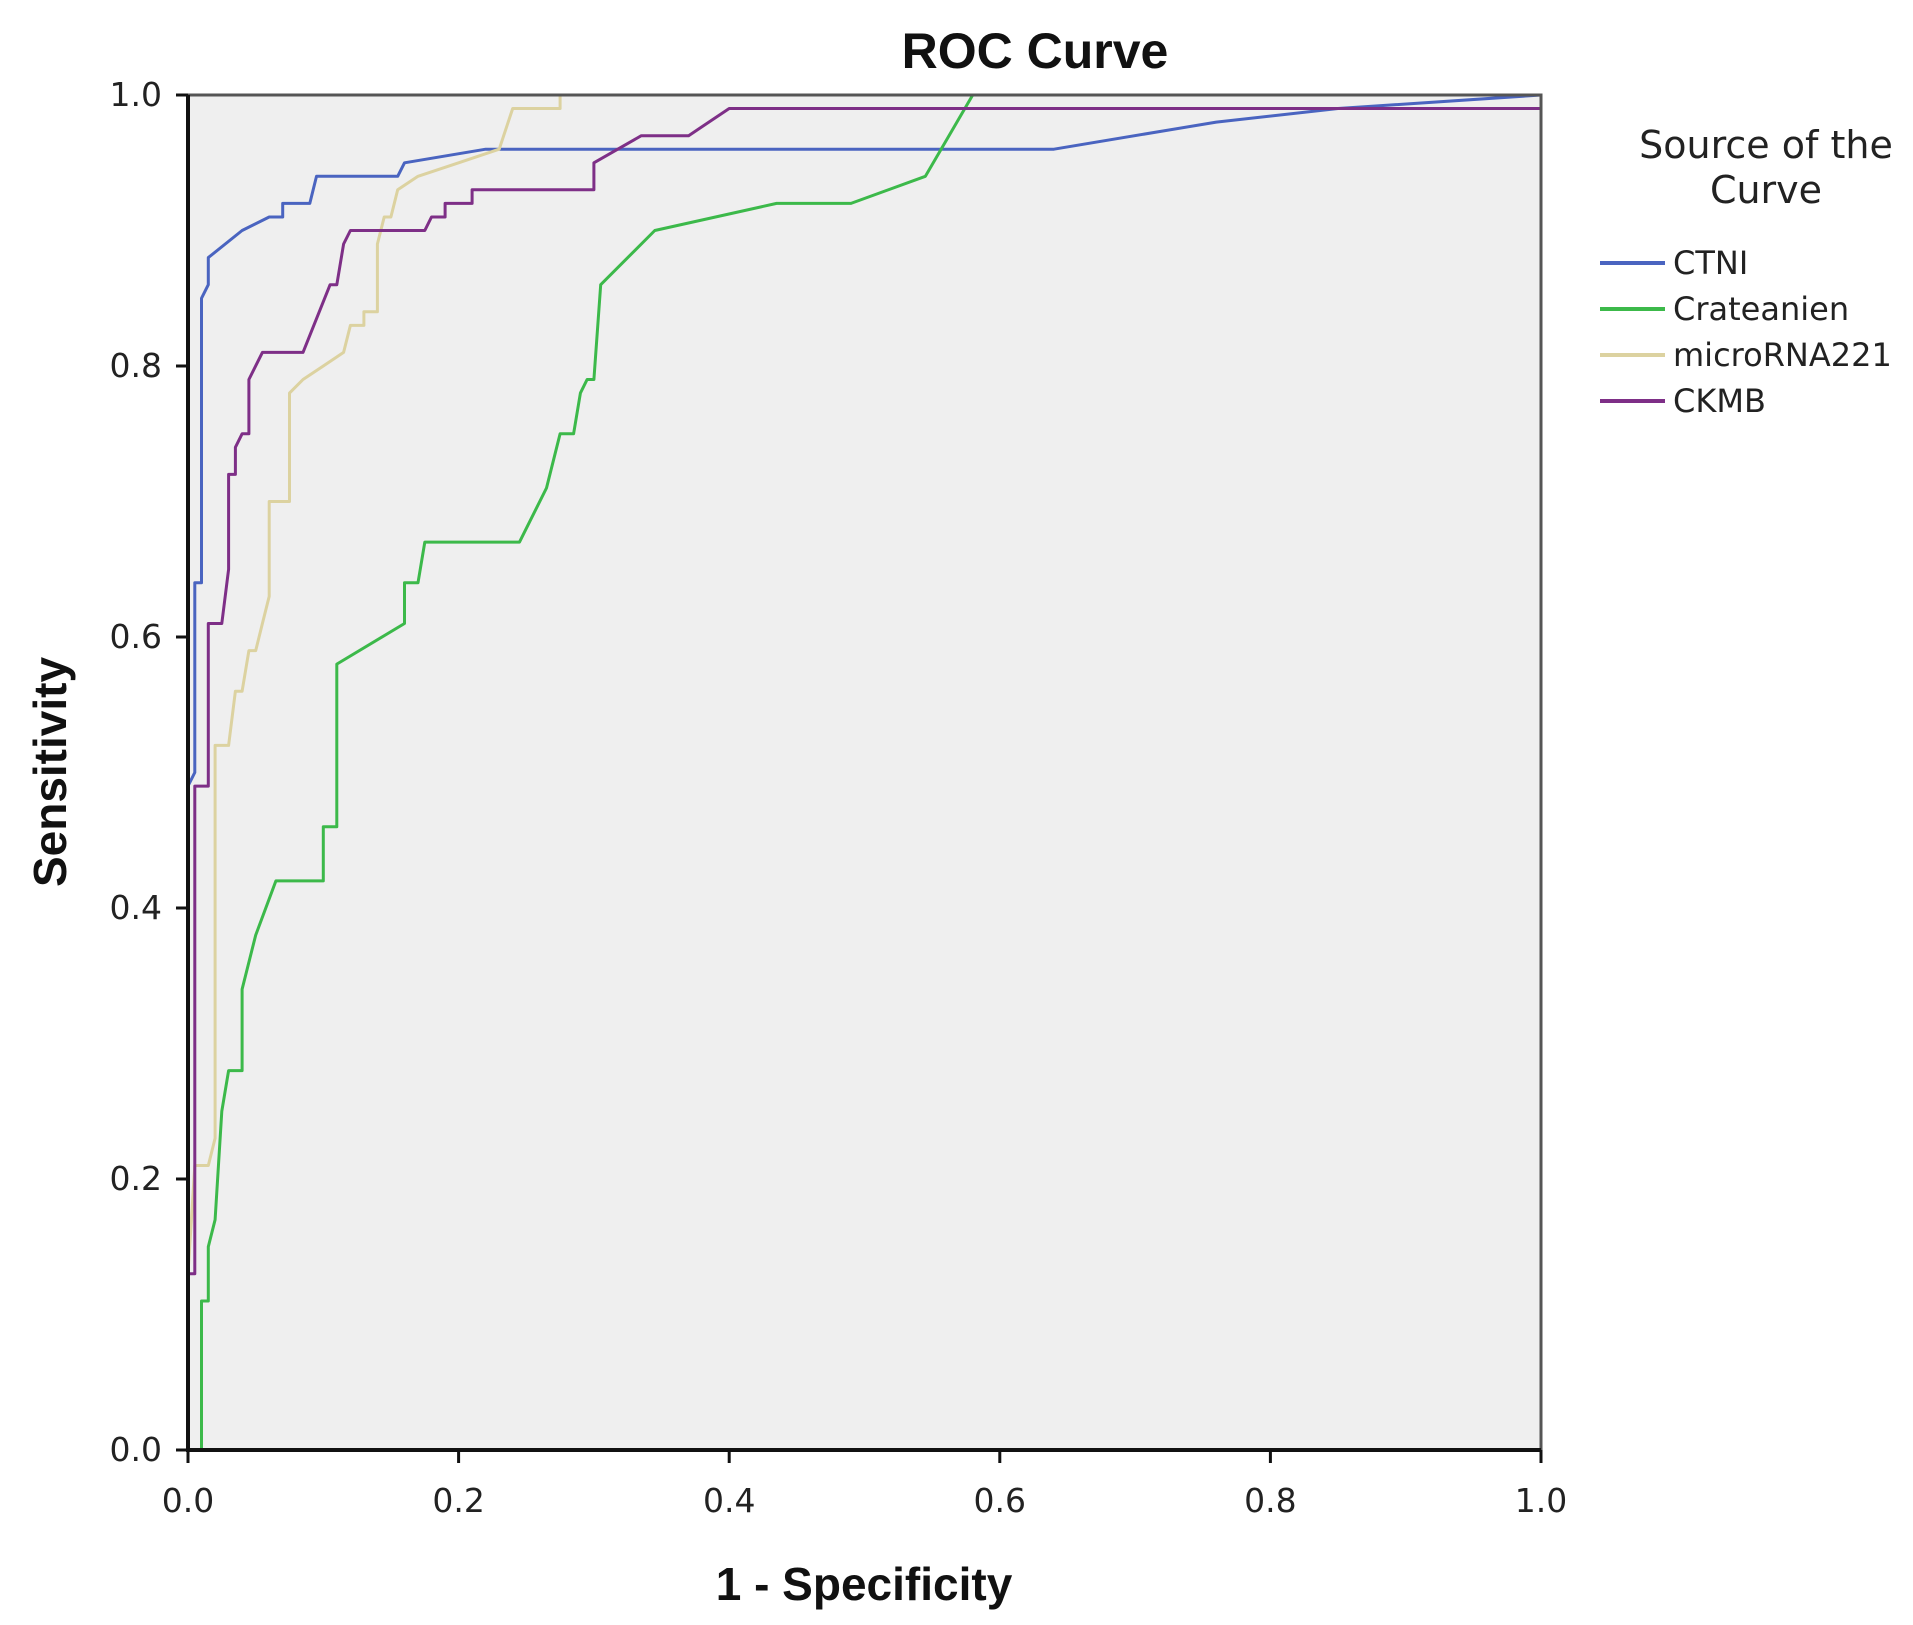  I want to click on x-tick-label: 0.6, so click(1000, 1500).